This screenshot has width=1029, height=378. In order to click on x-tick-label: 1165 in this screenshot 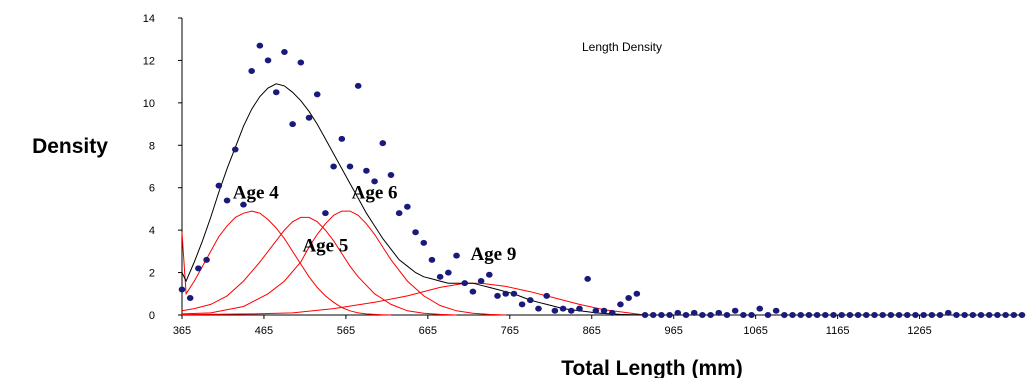, I will do `click(838, 331)`.